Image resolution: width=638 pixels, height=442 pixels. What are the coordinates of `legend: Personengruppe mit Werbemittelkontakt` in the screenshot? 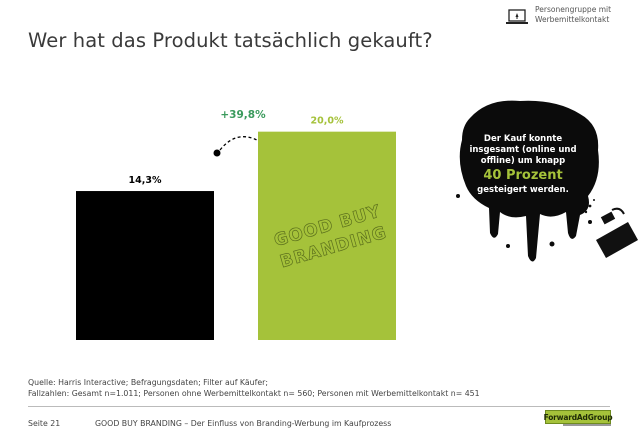 It's located at (558, 16).